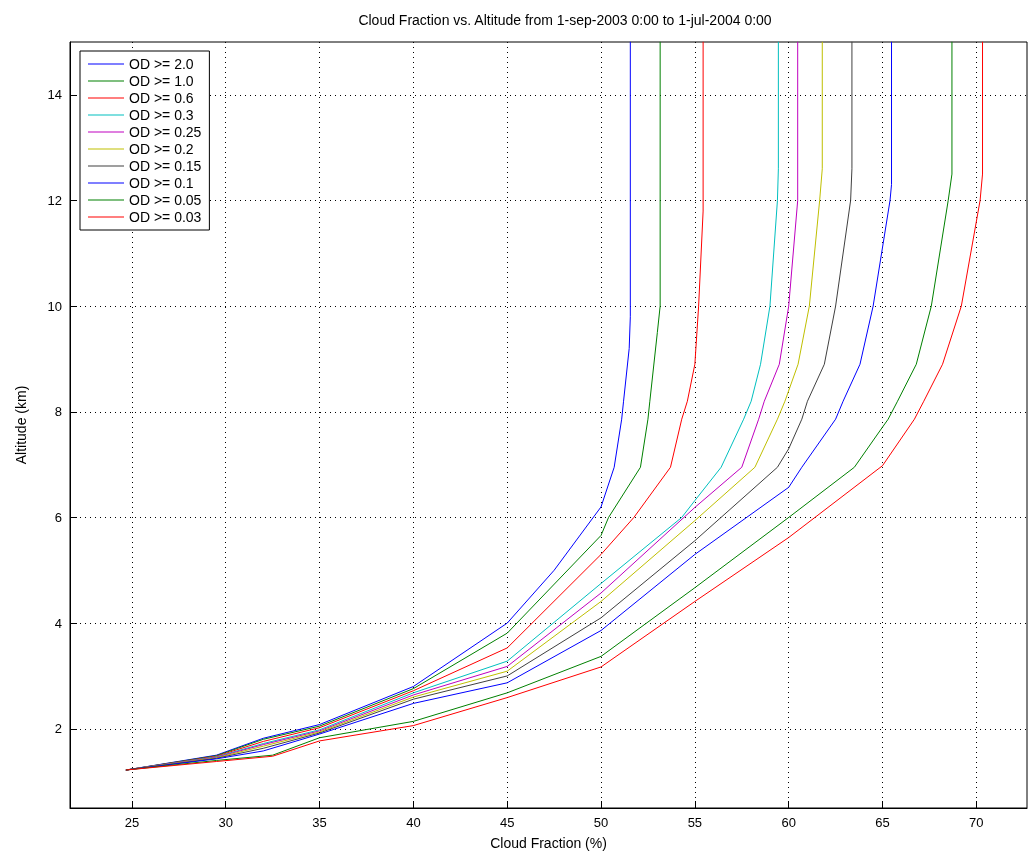 This screenshot has width=1028, height=861. Describe the element at coordinates (319, 822) in the screenshot. I see `x-tick-label: 35` at that location.